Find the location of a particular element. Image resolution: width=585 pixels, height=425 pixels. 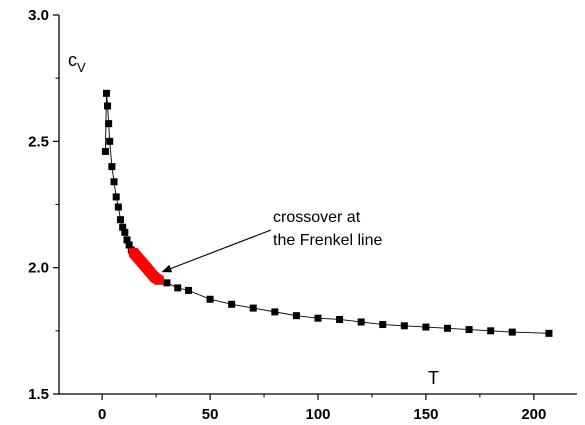

x-axis-label: T is located at coordinates (433, 378).